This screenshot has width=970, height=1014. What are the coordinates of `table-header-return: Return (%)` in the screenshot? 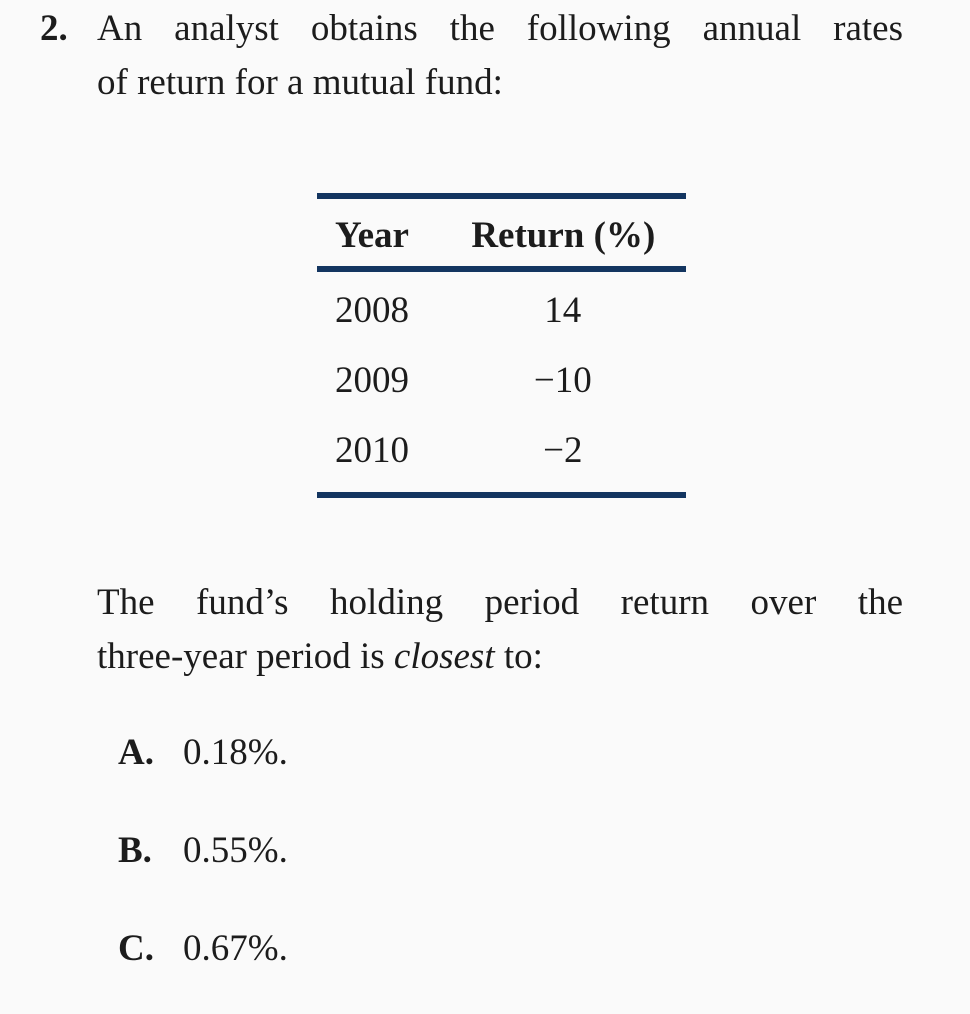 It's located at (563, 234).